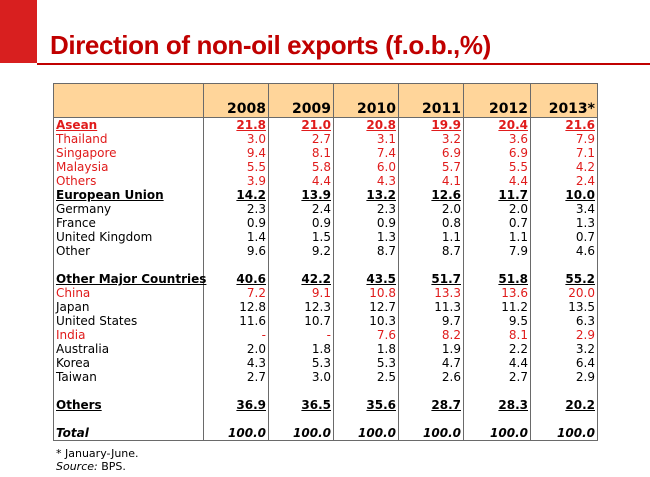 The width and height of the screenshot is (650, 477). Describe the element at coordinates (73, 293) in the screenshot. I see `row-label-text: China` at that location.